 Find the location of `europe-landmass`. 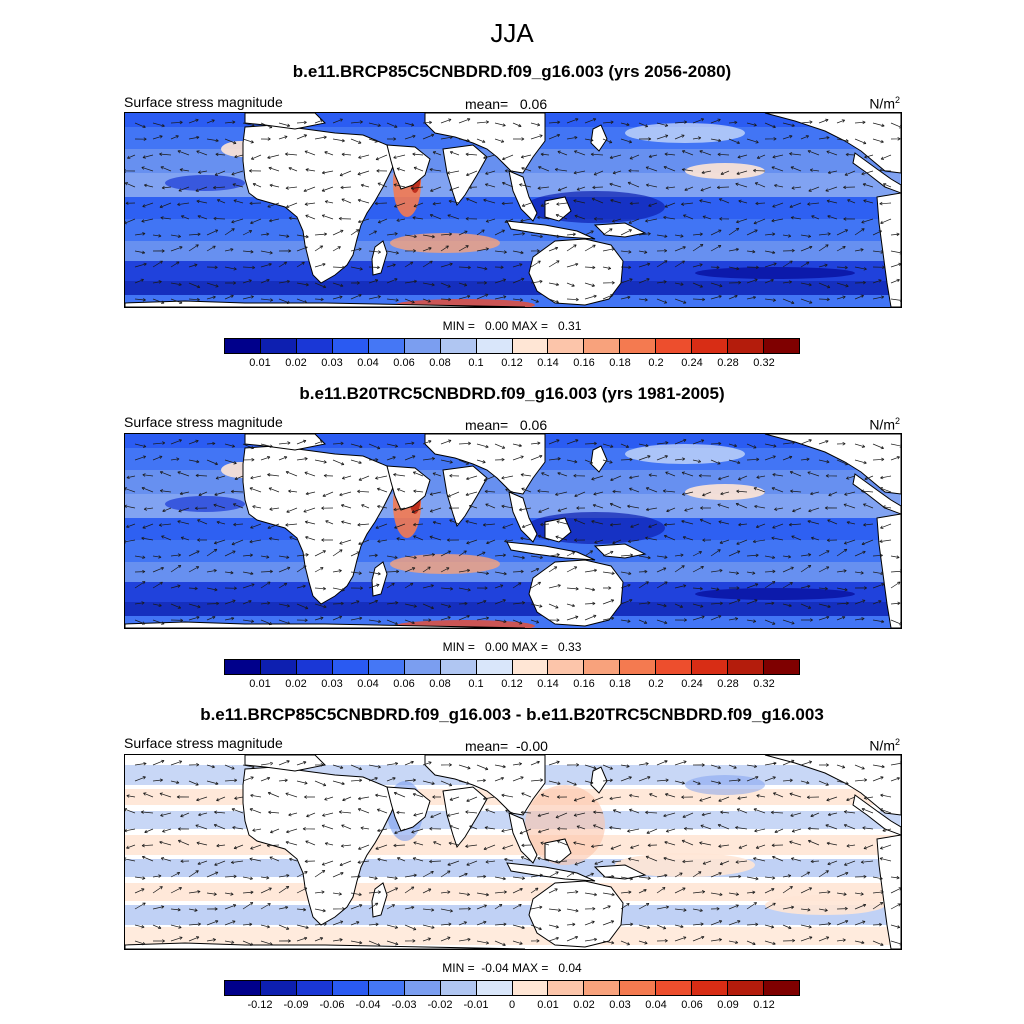

europe-landmass is located at coordinates (285, 763).